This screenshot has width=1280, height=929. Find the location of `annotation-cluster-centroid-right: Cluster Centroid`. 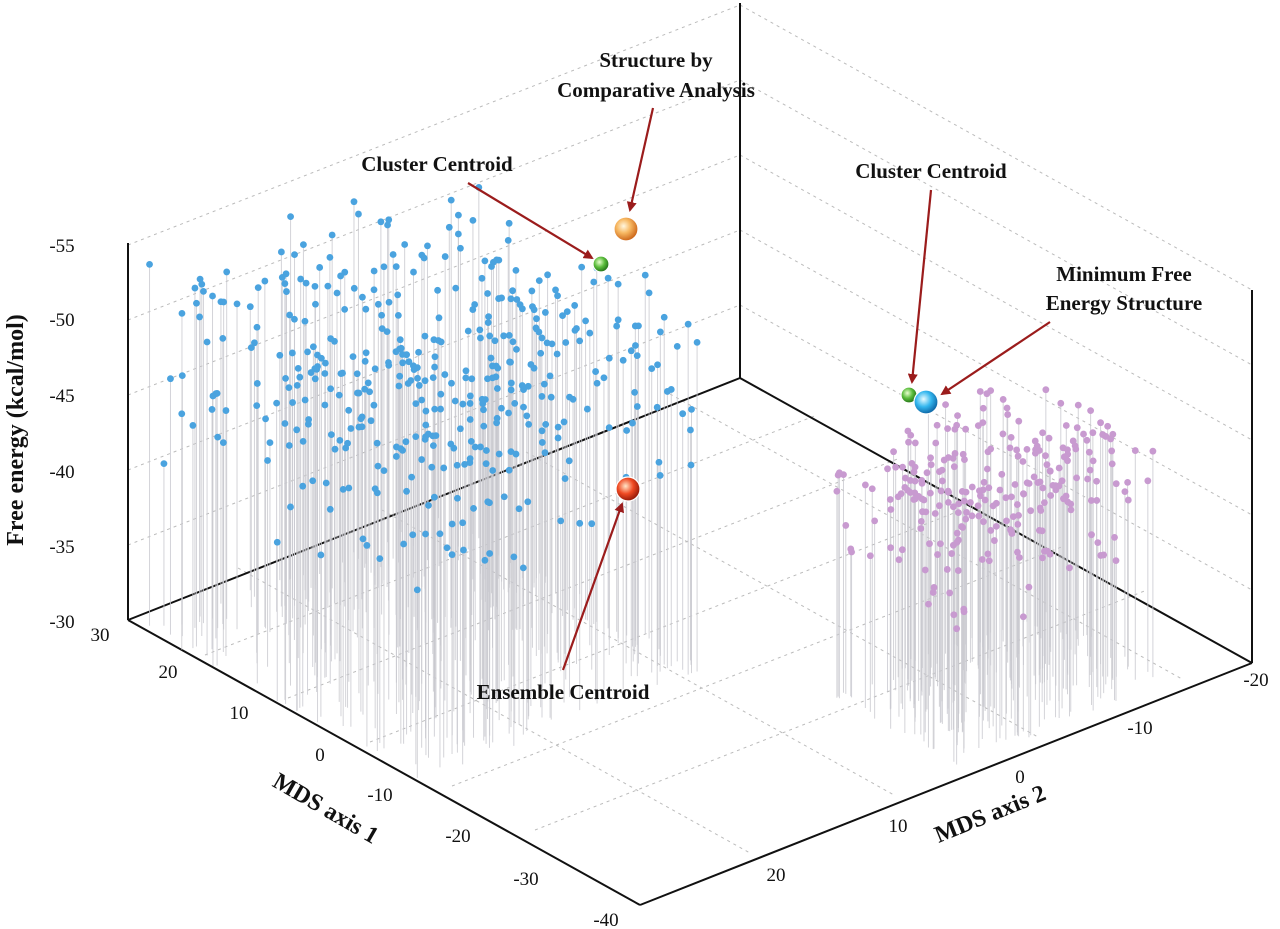

annotation-cluster-centroid-right: Cluster Centroid is located at coordinates (931, 171).